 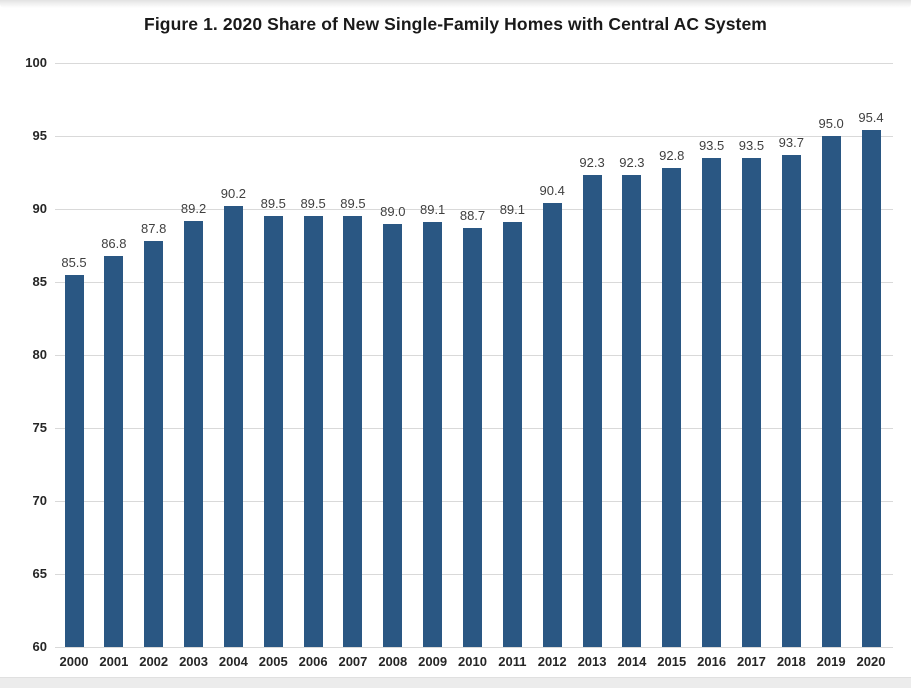 I want to click on bar-value-label-2000: 85.5, so click(x=74, y=262).